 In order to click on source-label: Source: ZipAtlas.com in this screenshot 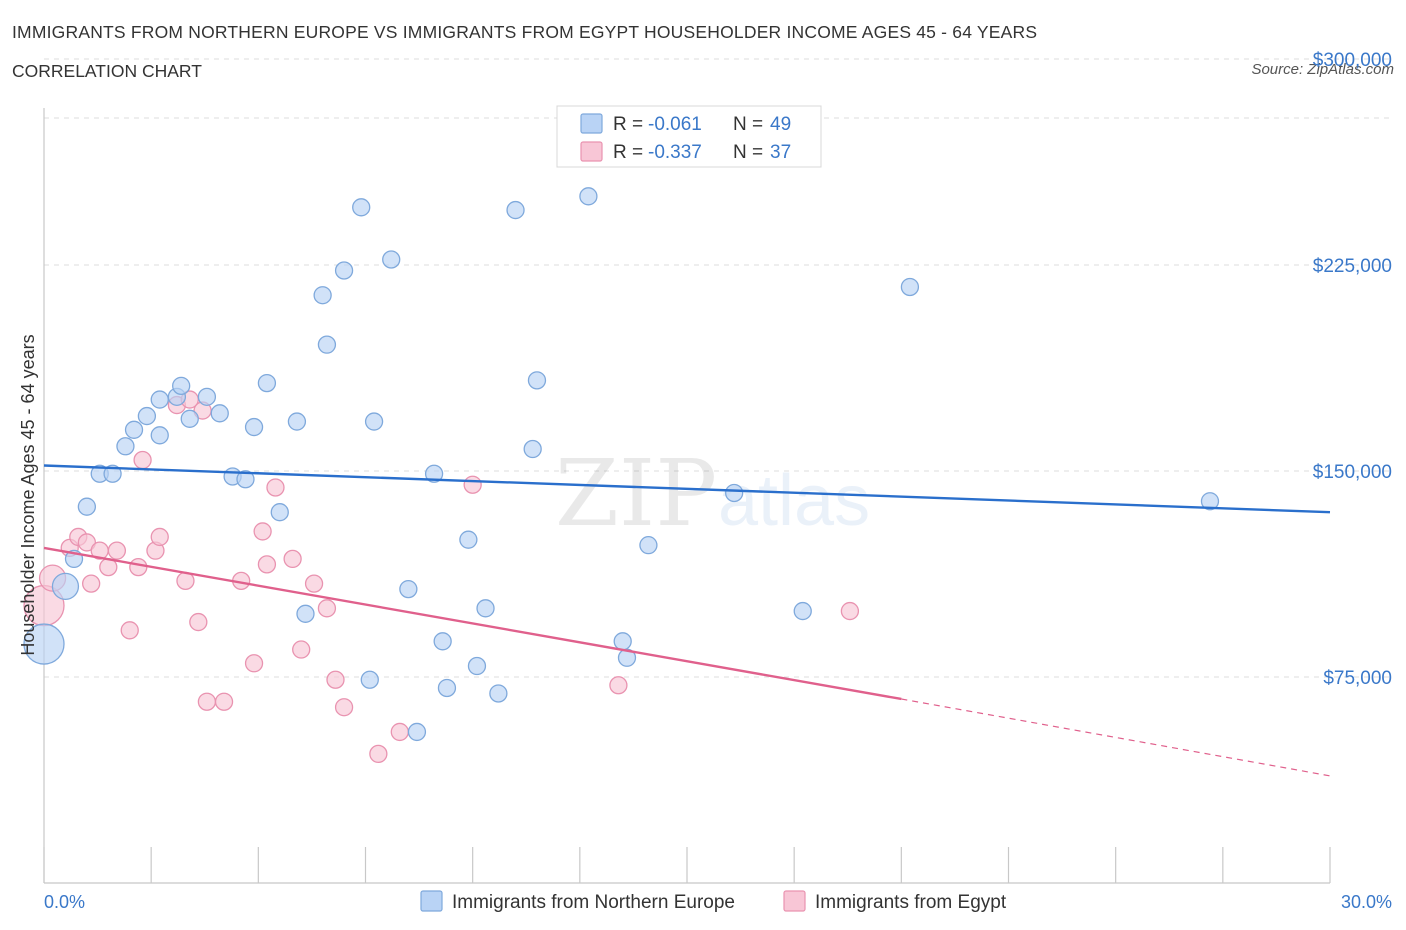, I will do `click(1322, 69)`.